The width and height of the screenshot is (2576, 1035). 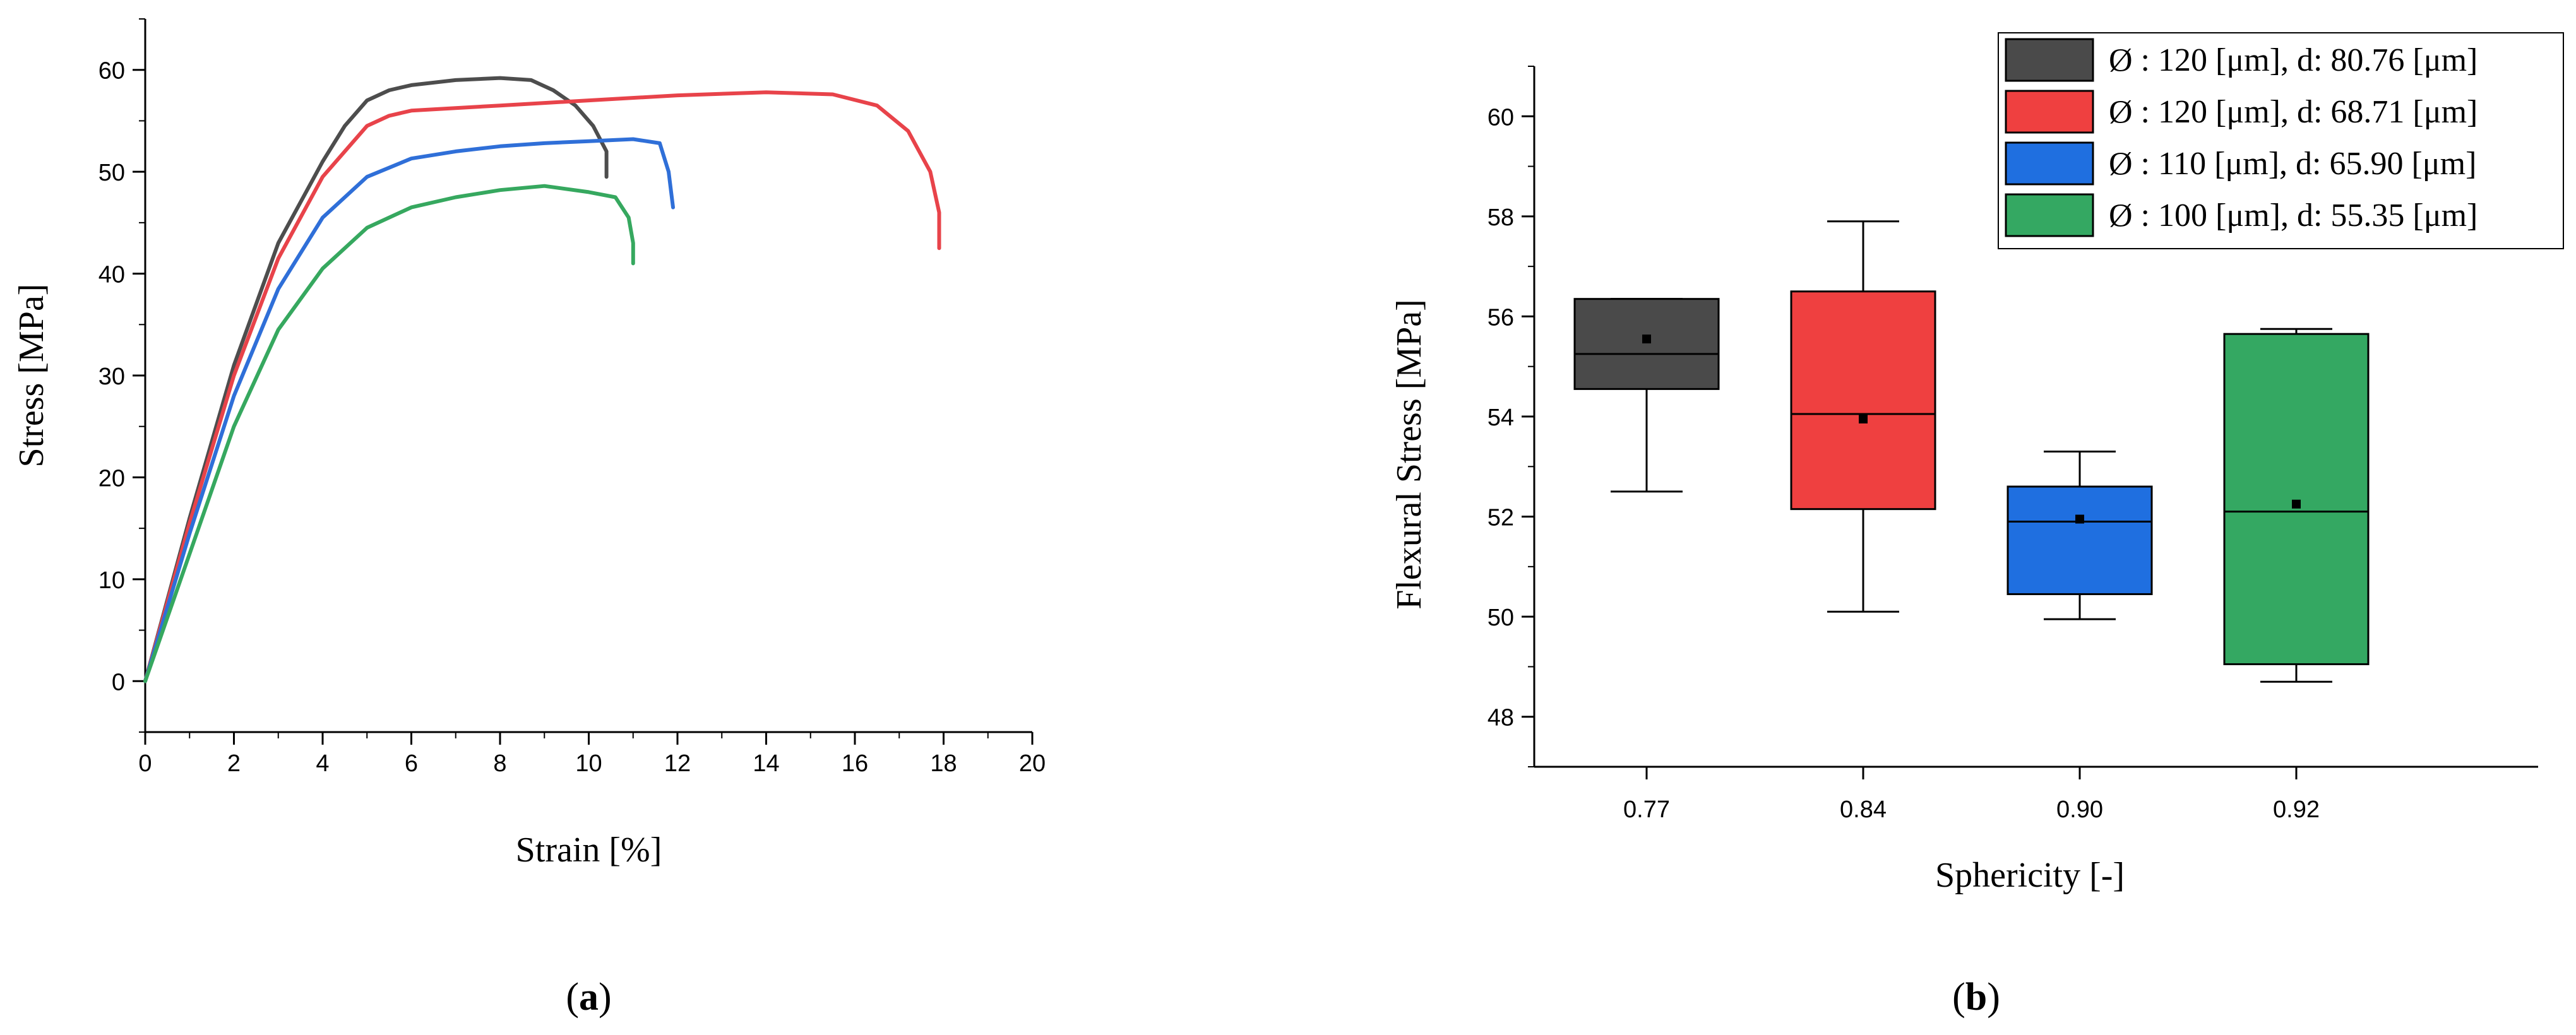 I want to click on legend-entry-4: Ø : 100 [μm], d: 55.35 [μm], so click(x=2293, y=216).